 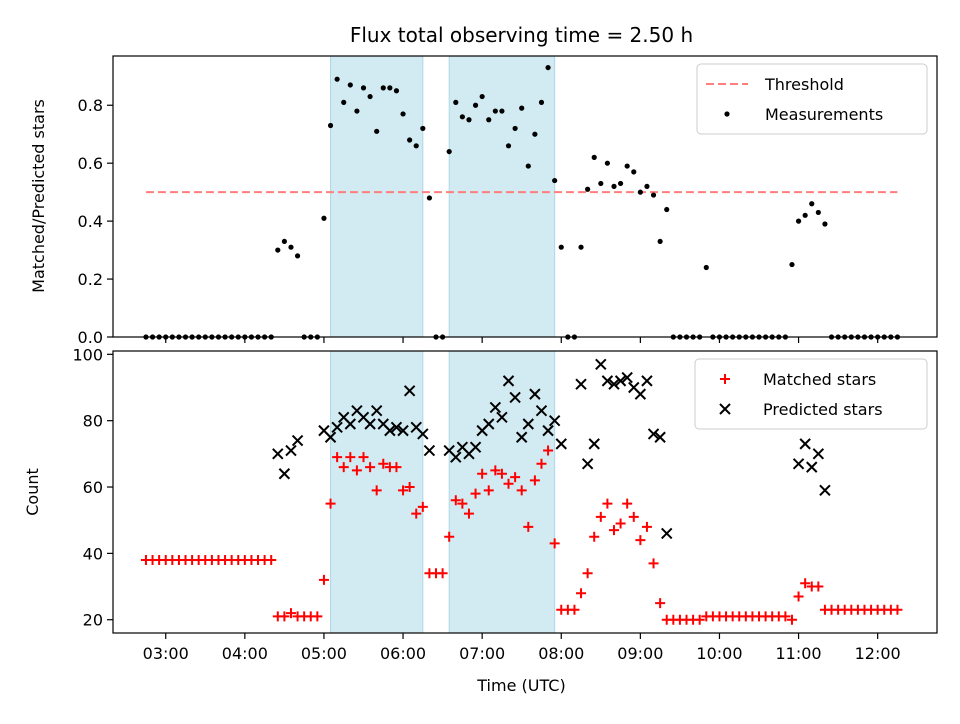 I want to click on top-ytick-label: 0.6, so click(x=90, y=163).